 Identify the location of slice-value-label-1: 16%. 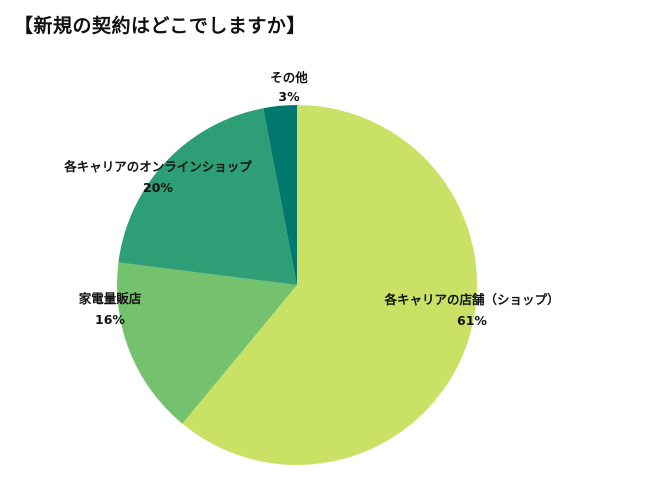
(110, 319).